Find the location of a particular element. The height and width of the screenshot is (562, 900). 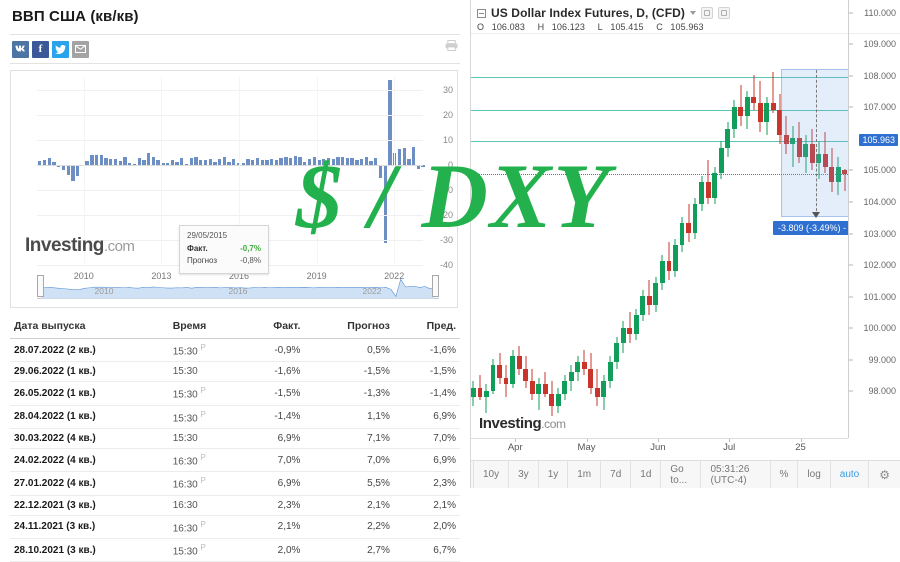

table-row: 27.01.2022 (4 кв.) 16:30 P 6,9% 5,5% 2,3% is located at coordinates (235, 483).